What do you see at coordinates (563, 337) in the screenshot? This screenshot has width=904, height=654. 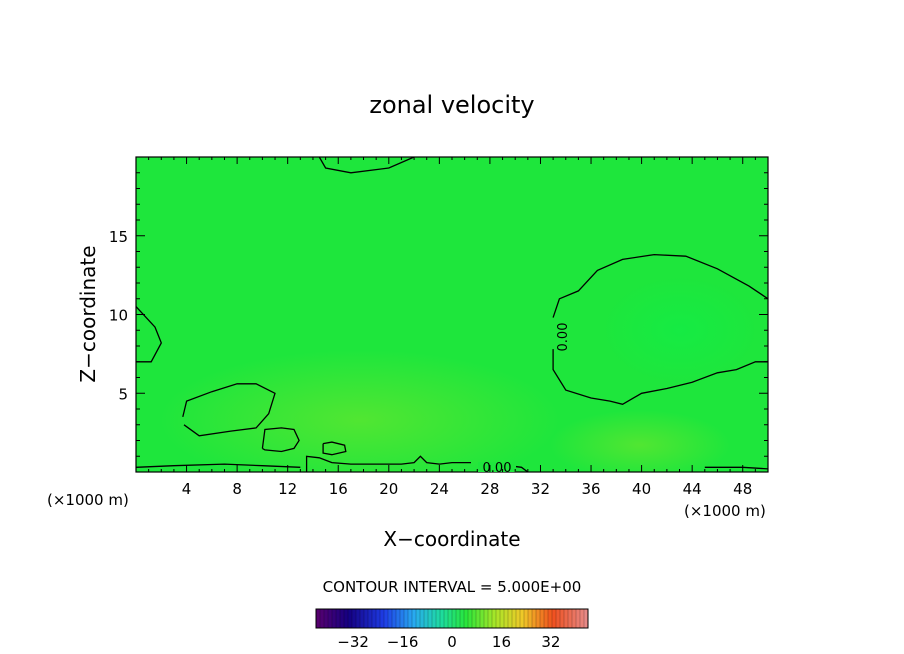 I see `contour-label-right: 0.00` at bounding box center [563, 337].